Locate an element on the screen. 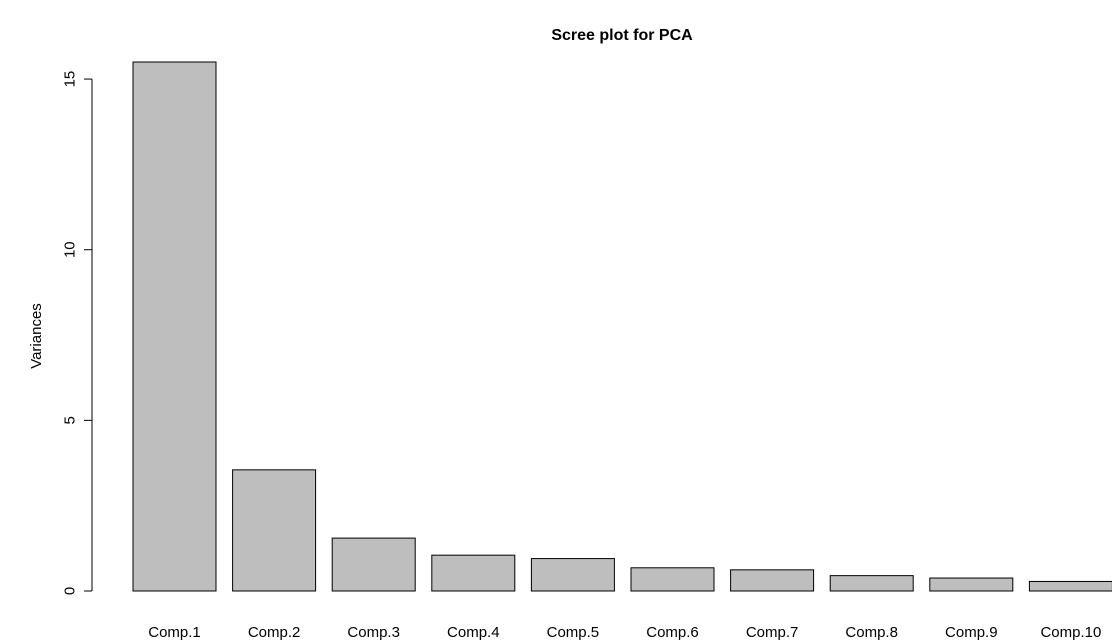  x-category-label: Comp.8 is located at coordinates (871, 632).